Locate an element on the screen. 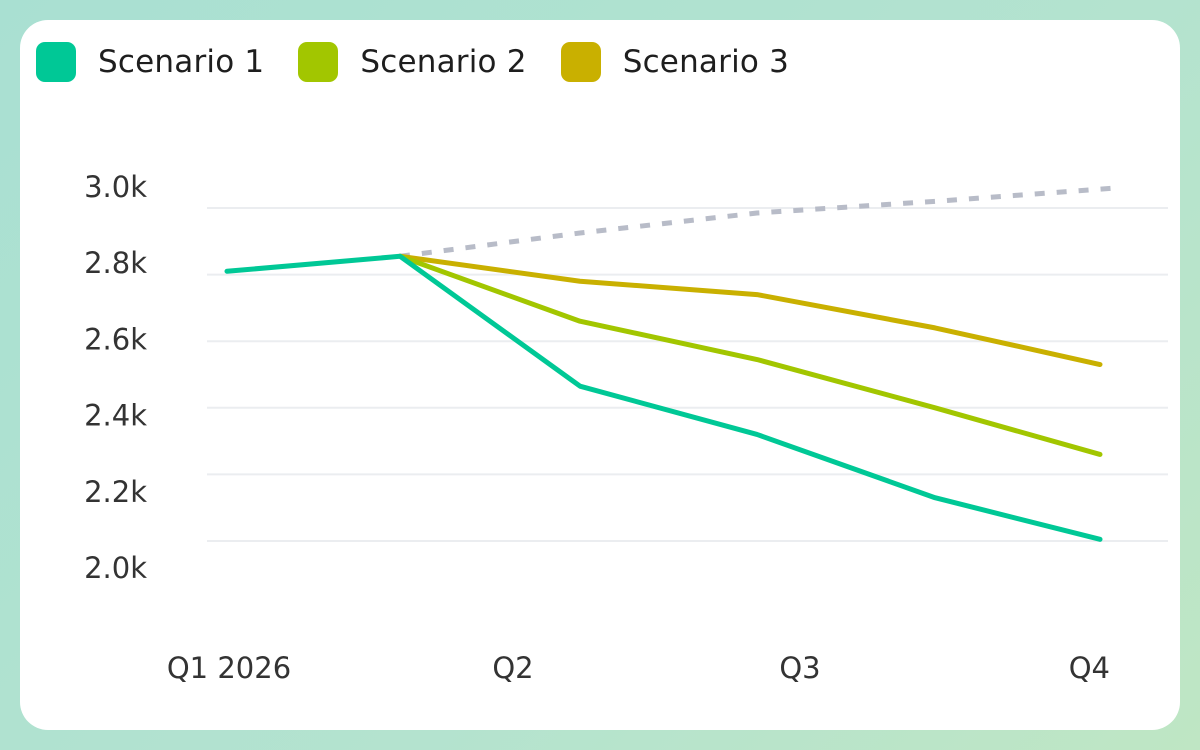 The height and width of the screenshot is (750, 1200). y-tick-label: 2.8k is located at coordinates (115, 263).